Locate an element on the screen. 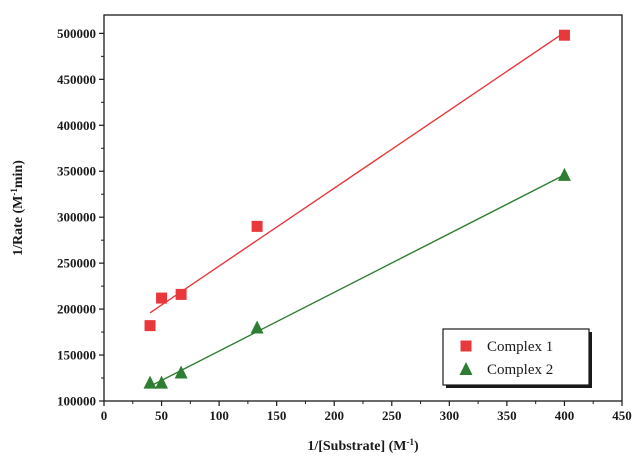  x-tick-label: 100 is located at coordinates (219, 415).